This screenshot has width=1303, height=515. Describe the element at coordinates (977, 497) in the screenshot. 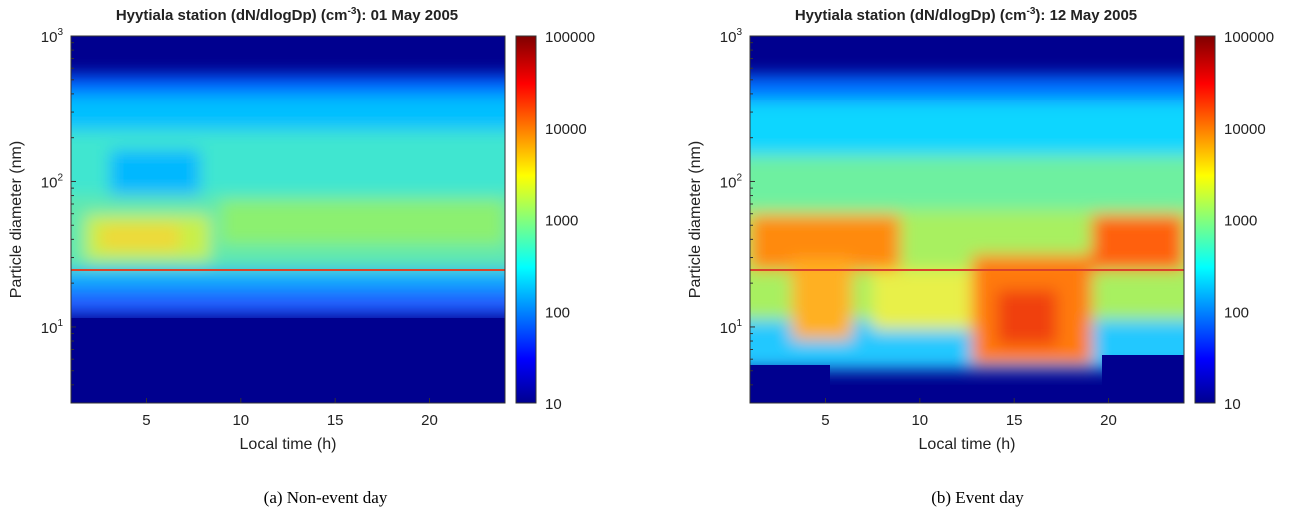

I see `figure-caption: (b) Event day` at that location.